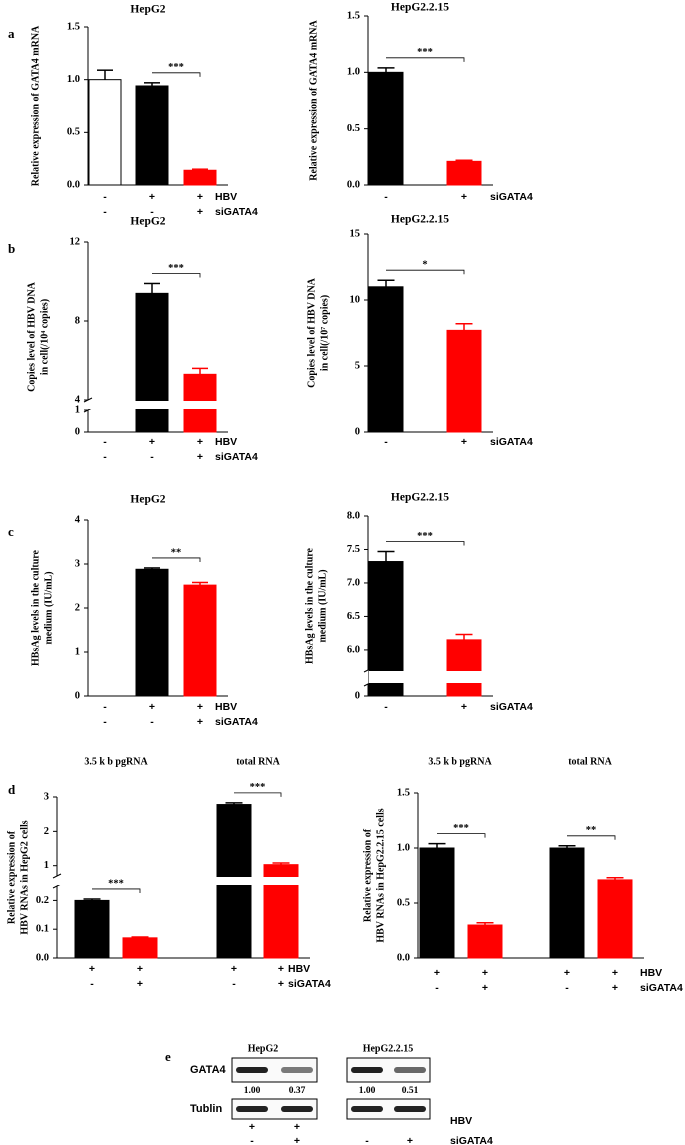 The height and width of the screenshot is (1145, 685). Describe the element at coordinates (176, 552) in the screenshot. I see `significance-label: **` at that location.